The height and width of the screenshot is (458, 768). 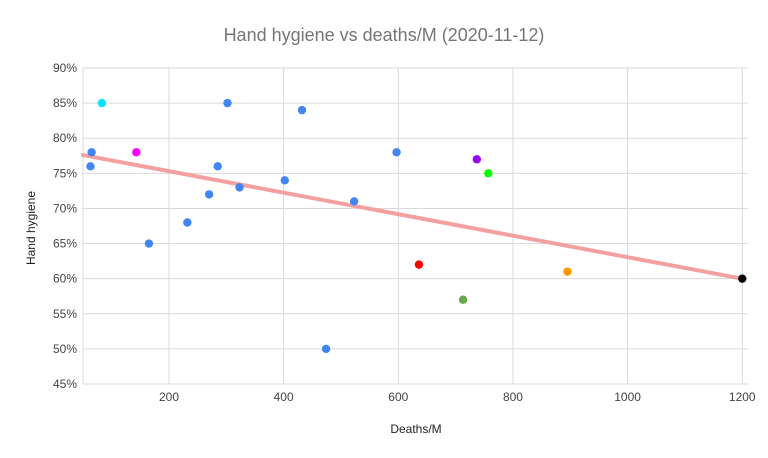 What do you see at coordinates (65, 279) in the screenshot?
I see `y-tick-label: 60%` at bounding box center [65, 279].